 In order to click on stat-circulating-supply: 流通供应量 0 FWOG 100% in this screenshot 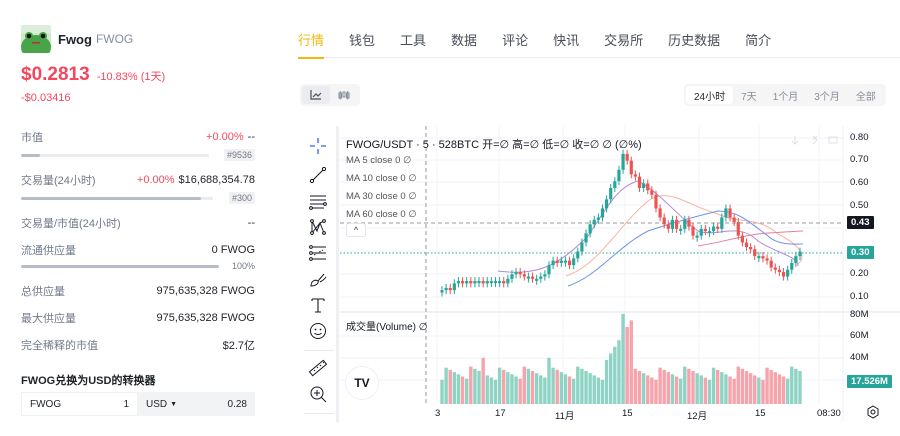, I will do `click(138, 256)`.